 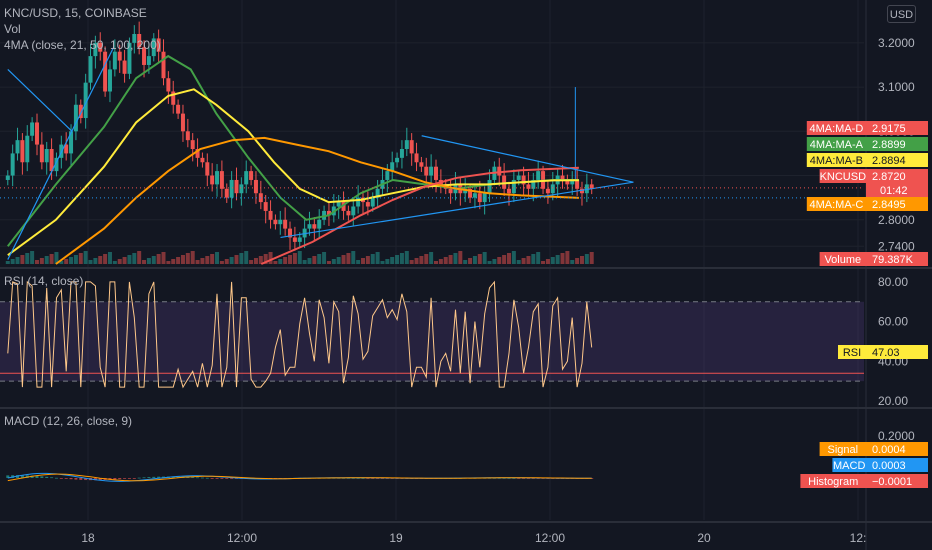 I want to click on legend-symbol: KNC/USD, 15, COINBASE, so click(x=75, y=13).